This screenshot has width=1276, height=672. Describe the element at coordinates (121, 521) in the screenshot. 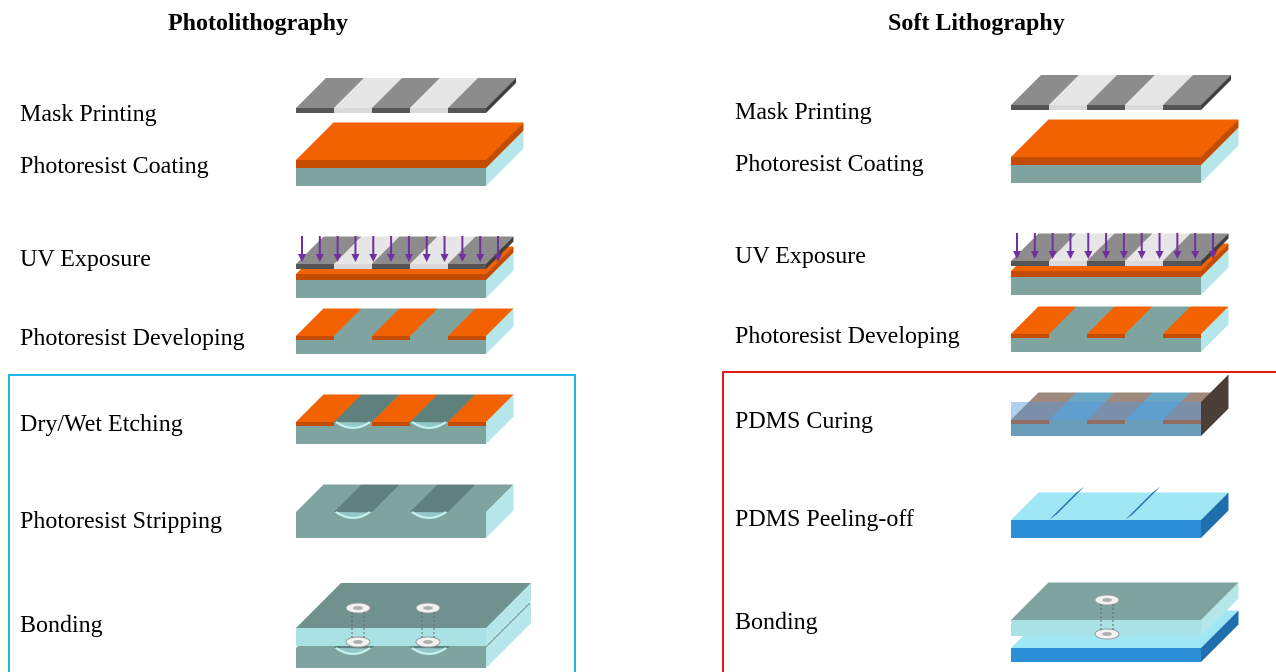

I see `photolithography-step-photoresist-stripping: Photoresist Stripping` at that location.